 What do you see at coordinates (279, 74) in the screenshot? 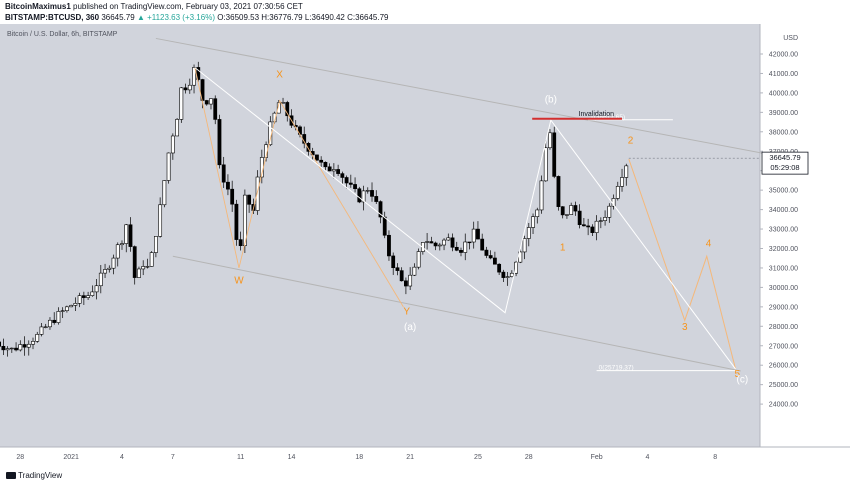
I see `wave-label: X` at bounding box center [279, 74].